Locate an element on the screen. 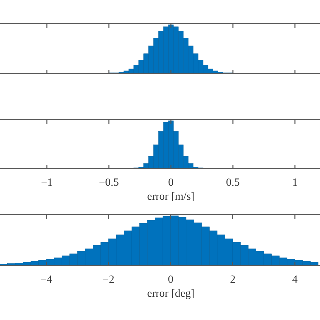 The height and width of the screenshot is (320, 320). x-axis-title: error [deg] is located at coordinates (171, 294).